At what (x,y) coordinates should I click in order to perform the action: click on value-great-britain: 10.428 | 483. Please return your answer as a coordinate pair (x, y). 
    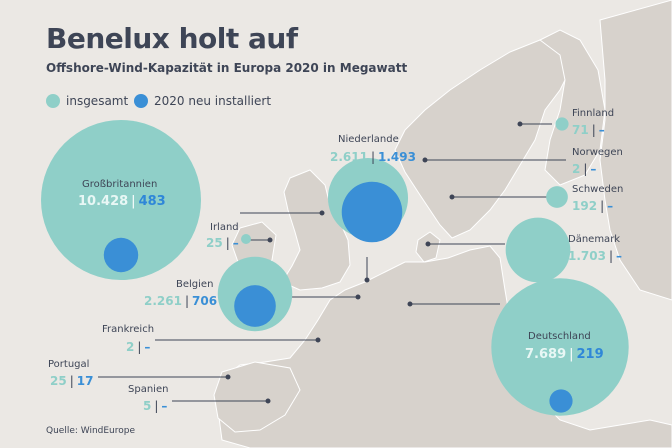
    Looking at the image, I should click on (122, 201).